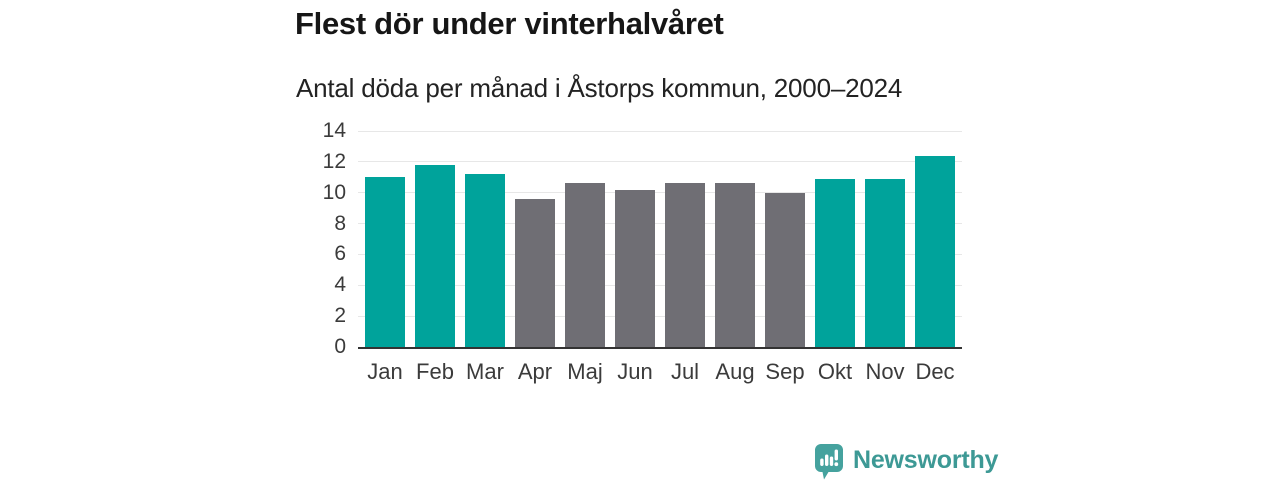  Describe the element at coordinates (935, 251) in the screenshot. I see `bar-dec` at that location.